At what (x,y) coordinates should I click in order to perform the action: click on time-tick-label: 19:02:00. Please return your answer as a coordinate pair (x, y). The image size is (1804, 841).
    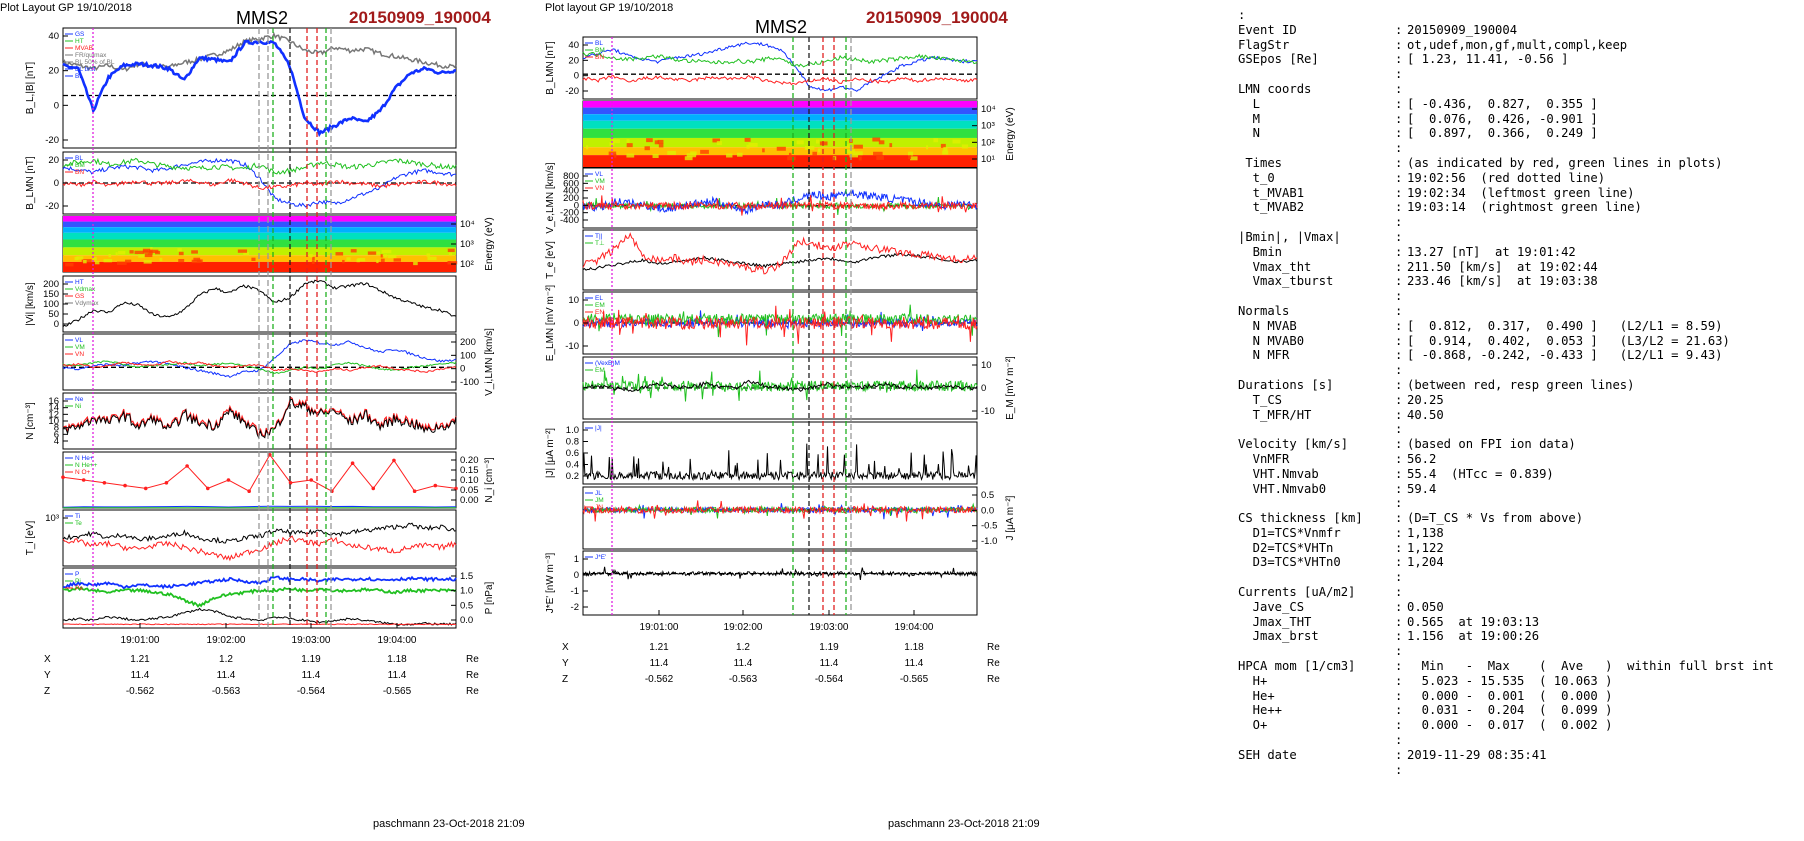
    Looking at the image, I should click on (226, 640).